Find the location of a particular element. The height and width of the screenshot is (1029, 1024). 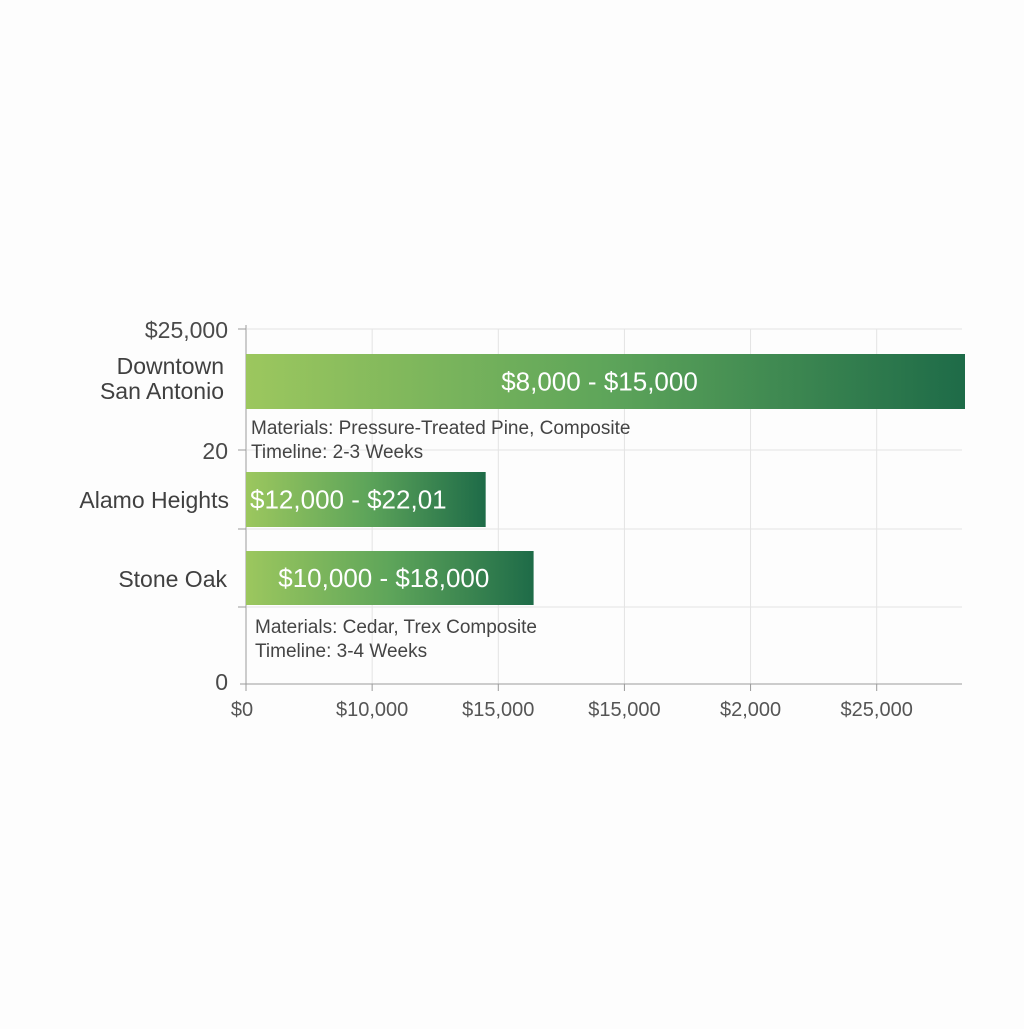

annotation-text: Timeline: 3-4 Weeks is located at coordinates (341, 651).